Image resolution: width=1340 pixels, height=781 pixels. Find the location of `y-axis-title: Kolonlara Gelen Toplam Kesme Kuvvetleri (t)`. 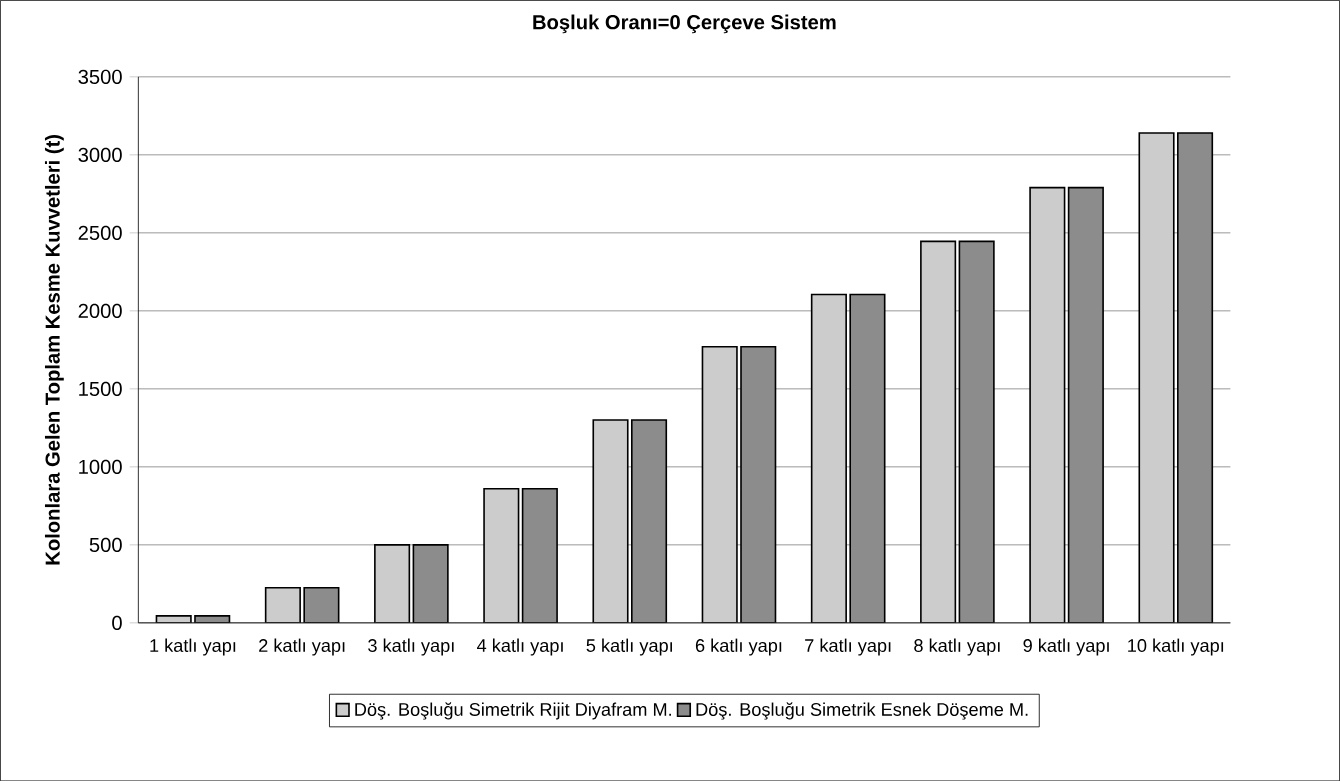

y-axis-title: Kolonlara Gelen Toplam Kesme Kuvvetleri (t) is located at coordinates (54, 349).